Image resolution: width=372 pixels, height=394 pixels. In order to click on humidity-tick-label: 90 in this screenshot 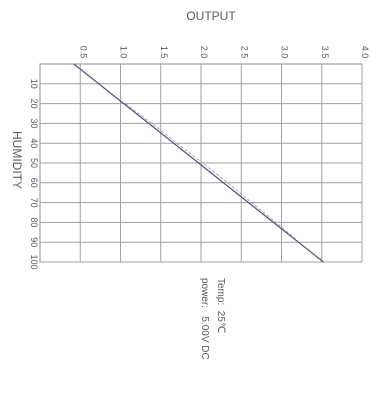, I will do `click(34, 242)`.